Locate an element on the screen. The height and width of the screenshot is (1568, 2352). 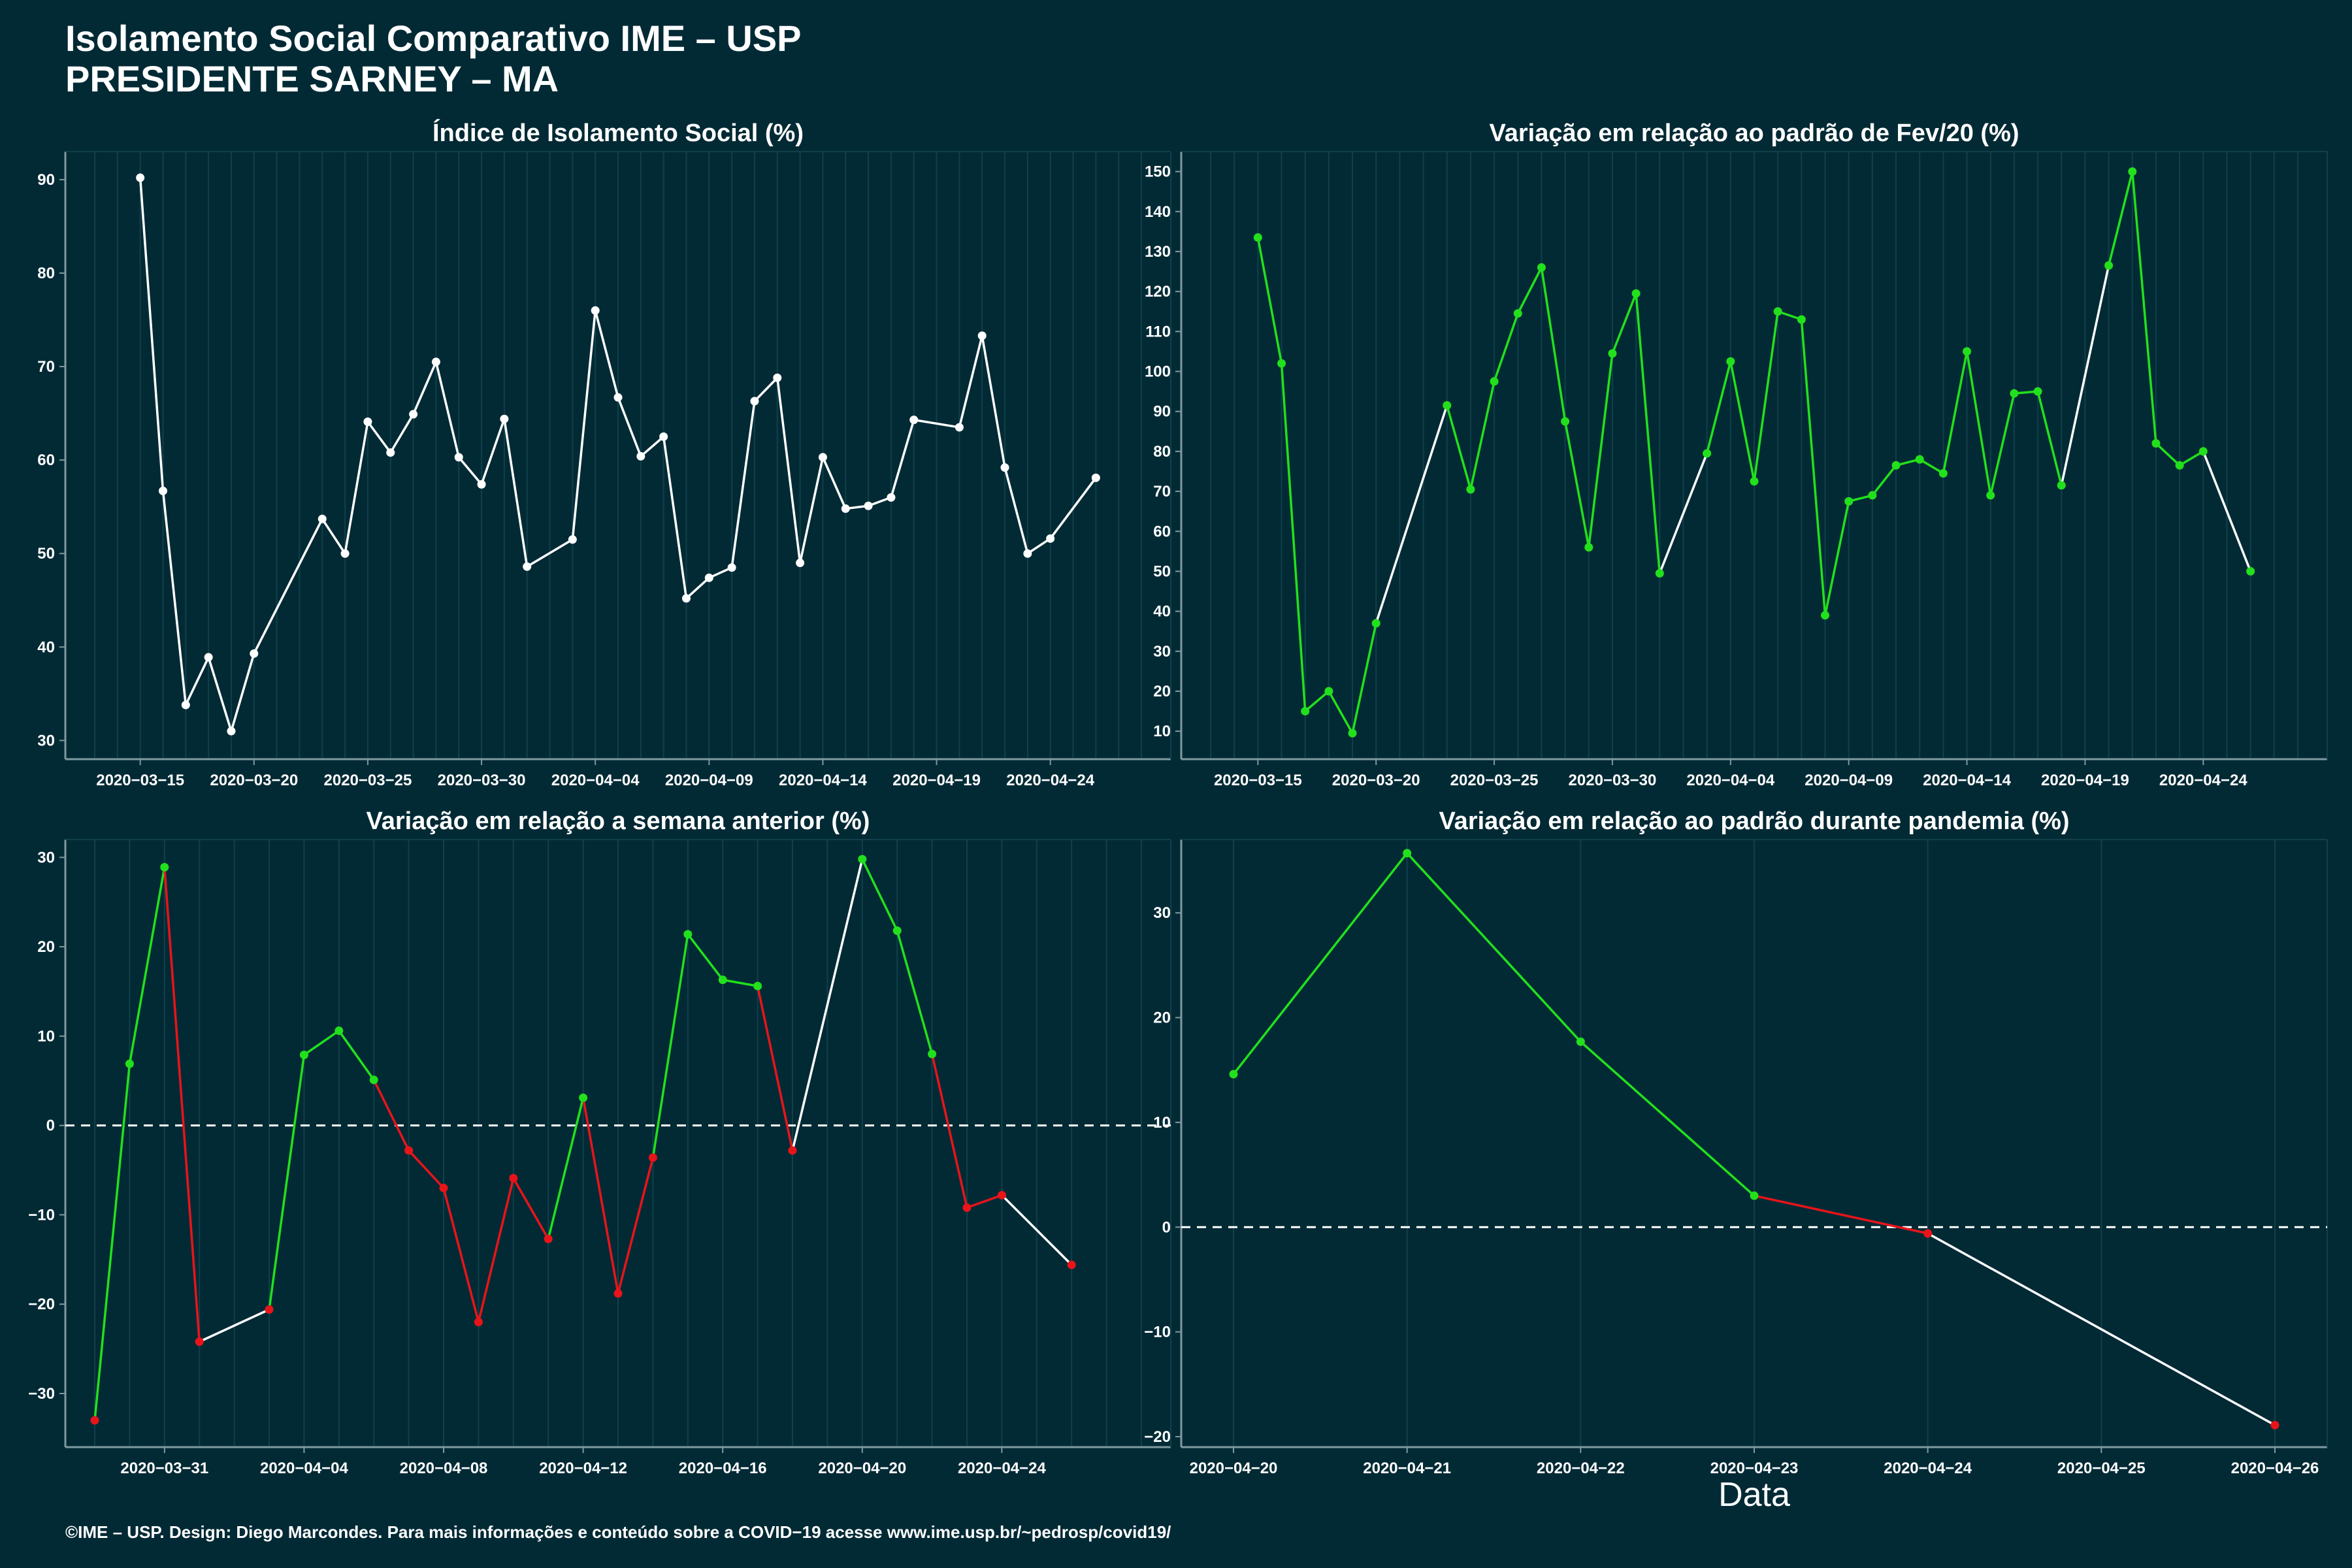
x-tick-label: 2020−04−08 is located at coordinates (444, 1468).